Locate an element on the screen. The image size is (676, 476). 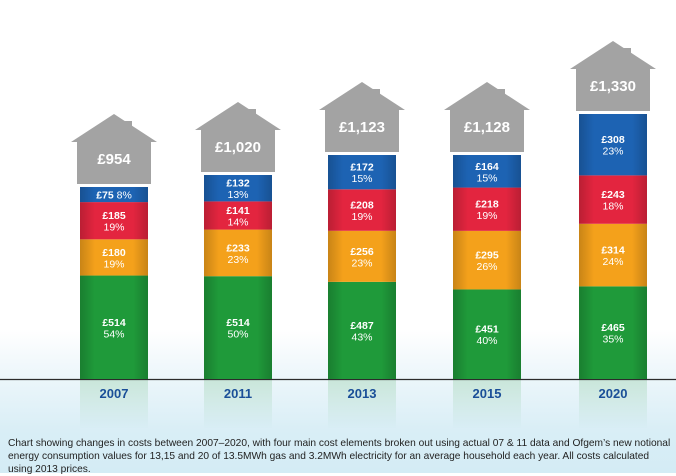
house-icon: £1,128 is located at coordinates (487, 117).